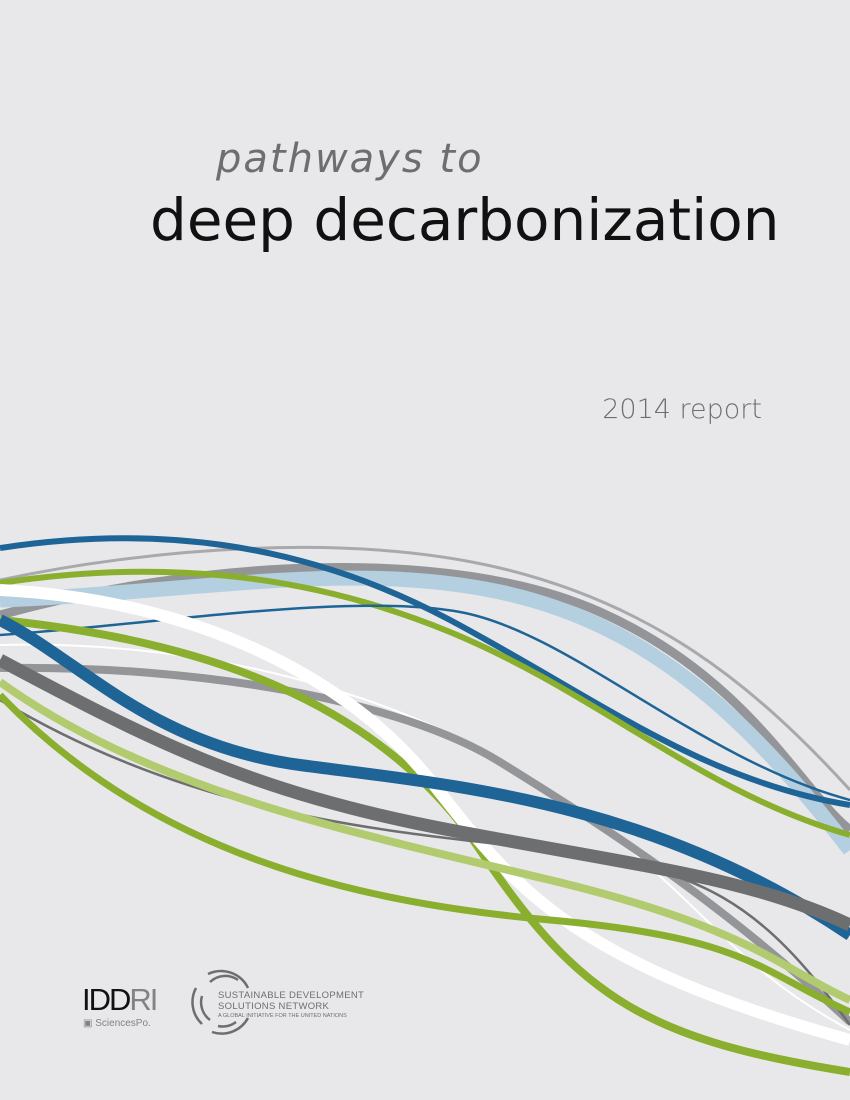 This screenshot has width=850, height=1100. I want to click on sciencespo-text: SciencesPo., so click(123, 1023).